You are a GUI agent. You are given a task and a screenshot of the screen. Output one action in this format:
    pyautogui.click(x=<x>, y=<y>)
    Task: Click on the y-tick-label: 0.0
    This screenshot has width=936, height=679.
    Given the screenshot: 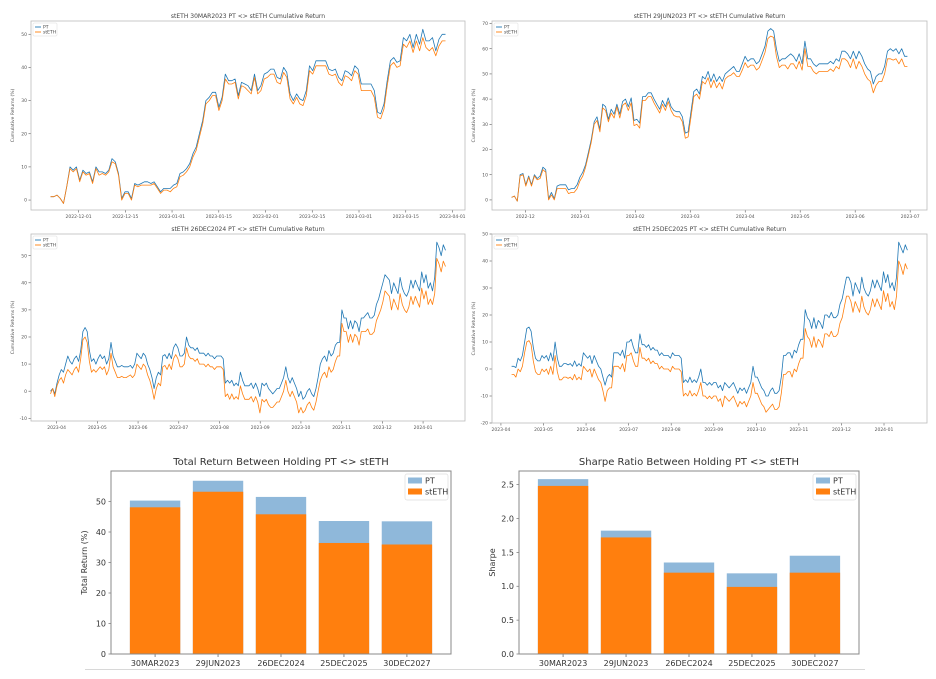 What is the action you would take?
    pyautogui.click(x=507, y=654)
    